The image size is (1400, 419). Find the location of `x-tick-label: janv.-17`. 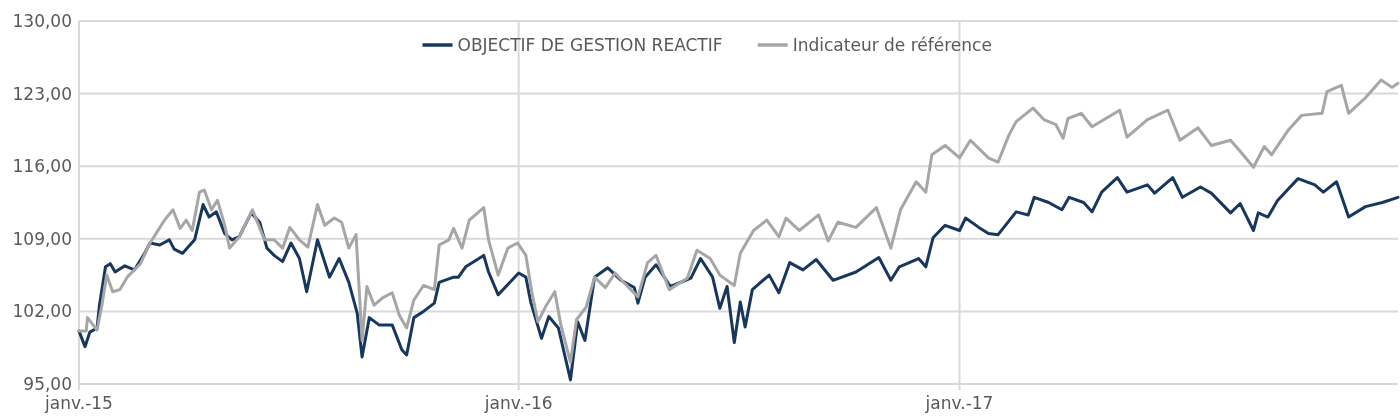

x-tick-label: janv.-17 is located at coordinates (959, 403).